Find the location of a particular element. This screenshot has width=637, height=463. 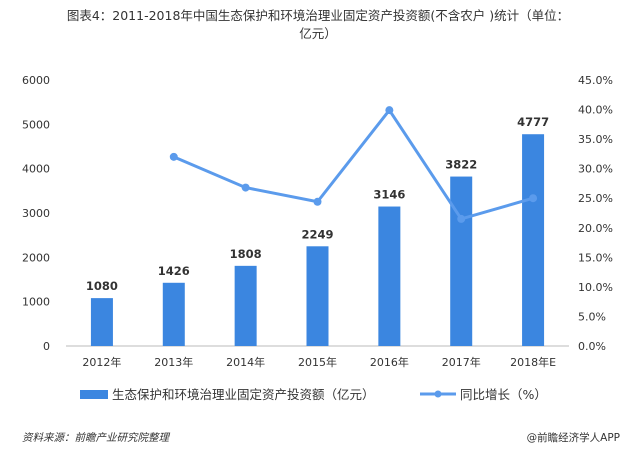

source-note: 资料来源：前瞻产业研究院整理 is located at coordinates (96, 438).